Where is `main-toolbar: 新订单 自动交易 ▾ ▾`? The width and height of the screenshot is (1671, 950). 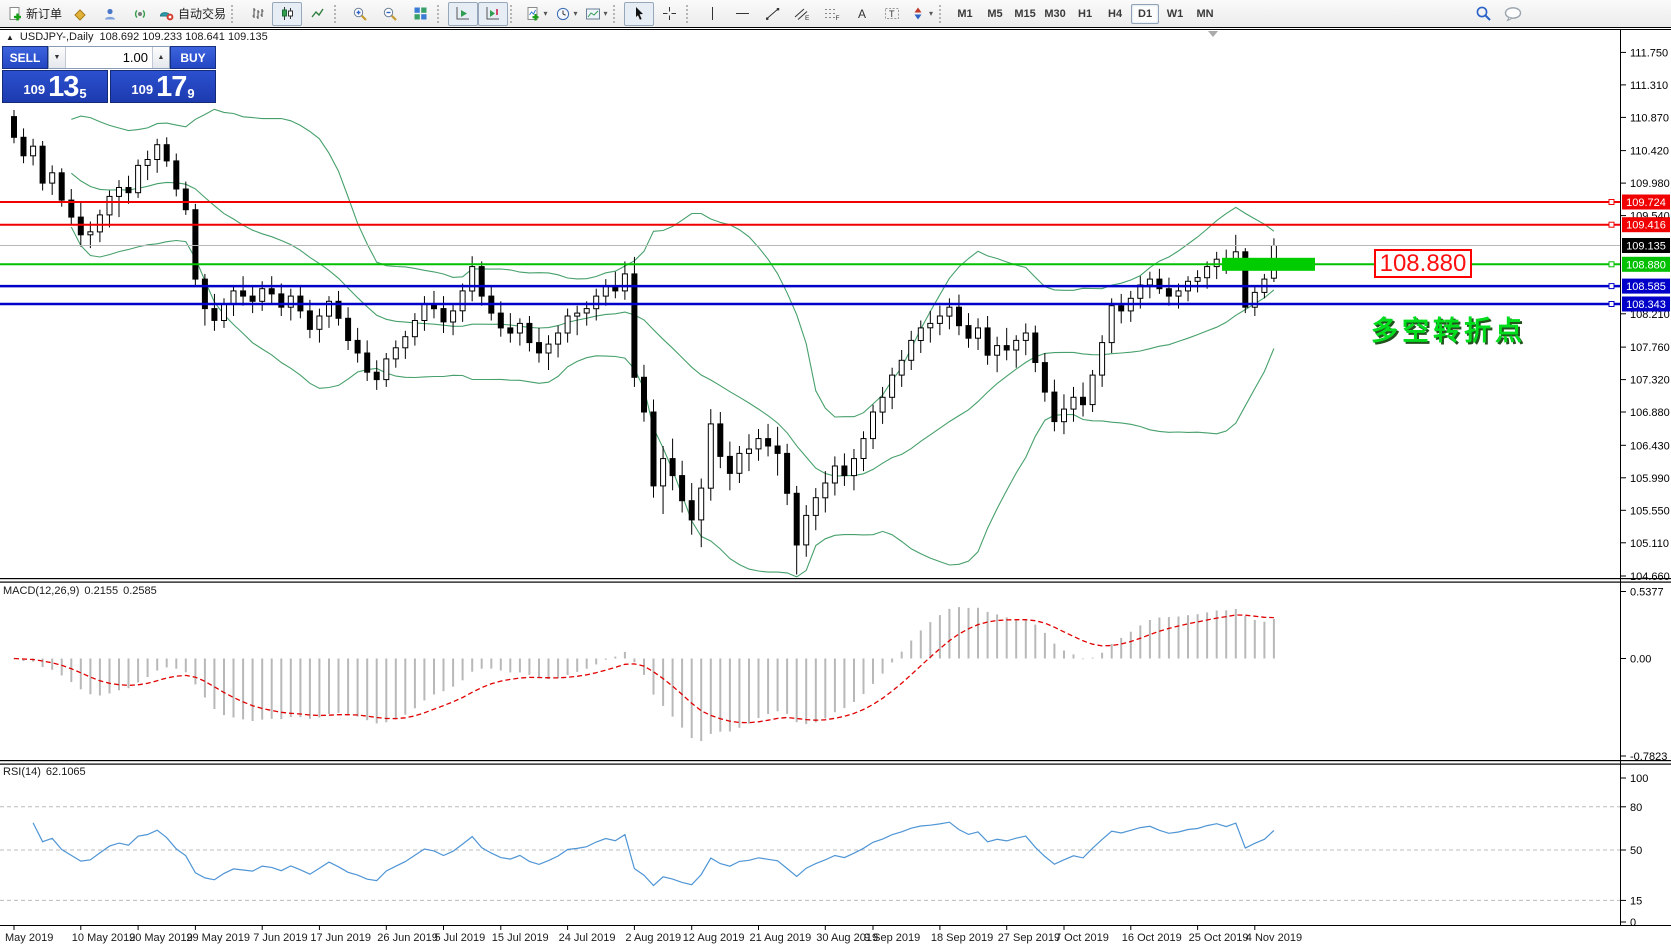
main-toolbar: 新订单 自动交易 ▾ ▾ is located at coordinates (835, 13).